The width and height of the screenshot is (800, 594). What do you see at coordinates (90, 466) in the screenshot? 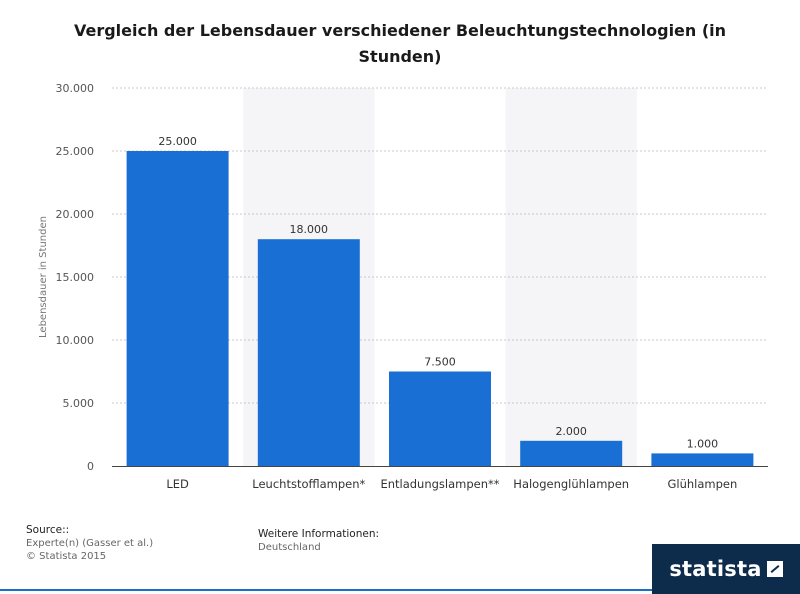
I see `y-tick-label: 0` at bounding box center [90, 466].